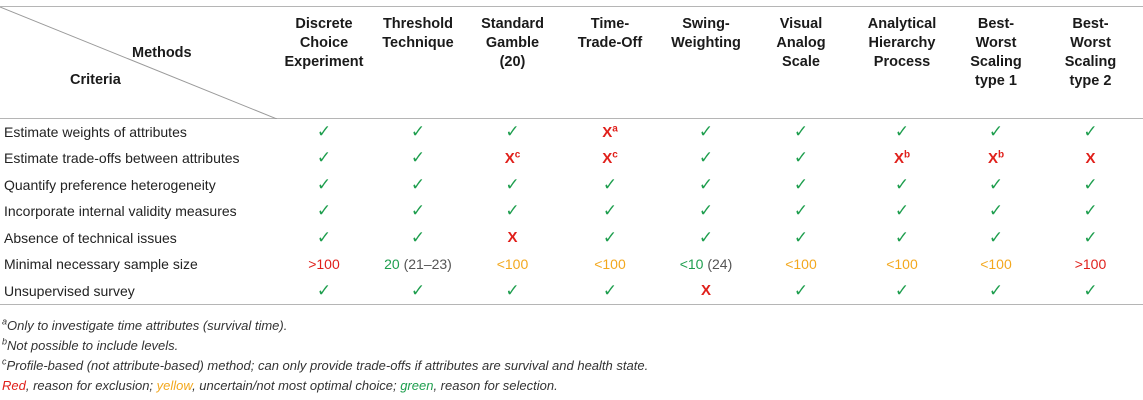  Describe the element at coordinates (162, 53) in the screenshot. I see `methods-axis-label: Methods` at that location.